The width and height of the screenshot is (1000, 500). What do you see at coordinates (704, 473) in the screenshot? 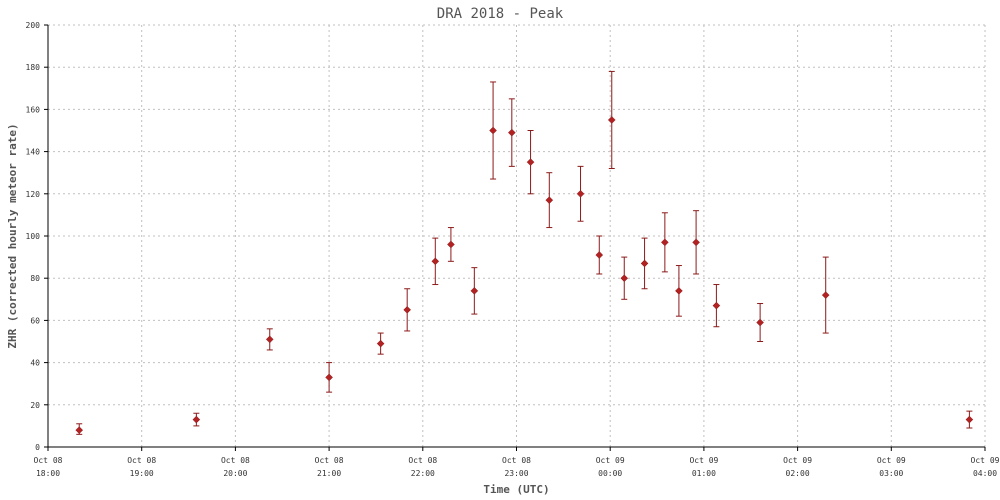
I see `x-tick-label-time: 01:00` at bounding box center [704, 473].